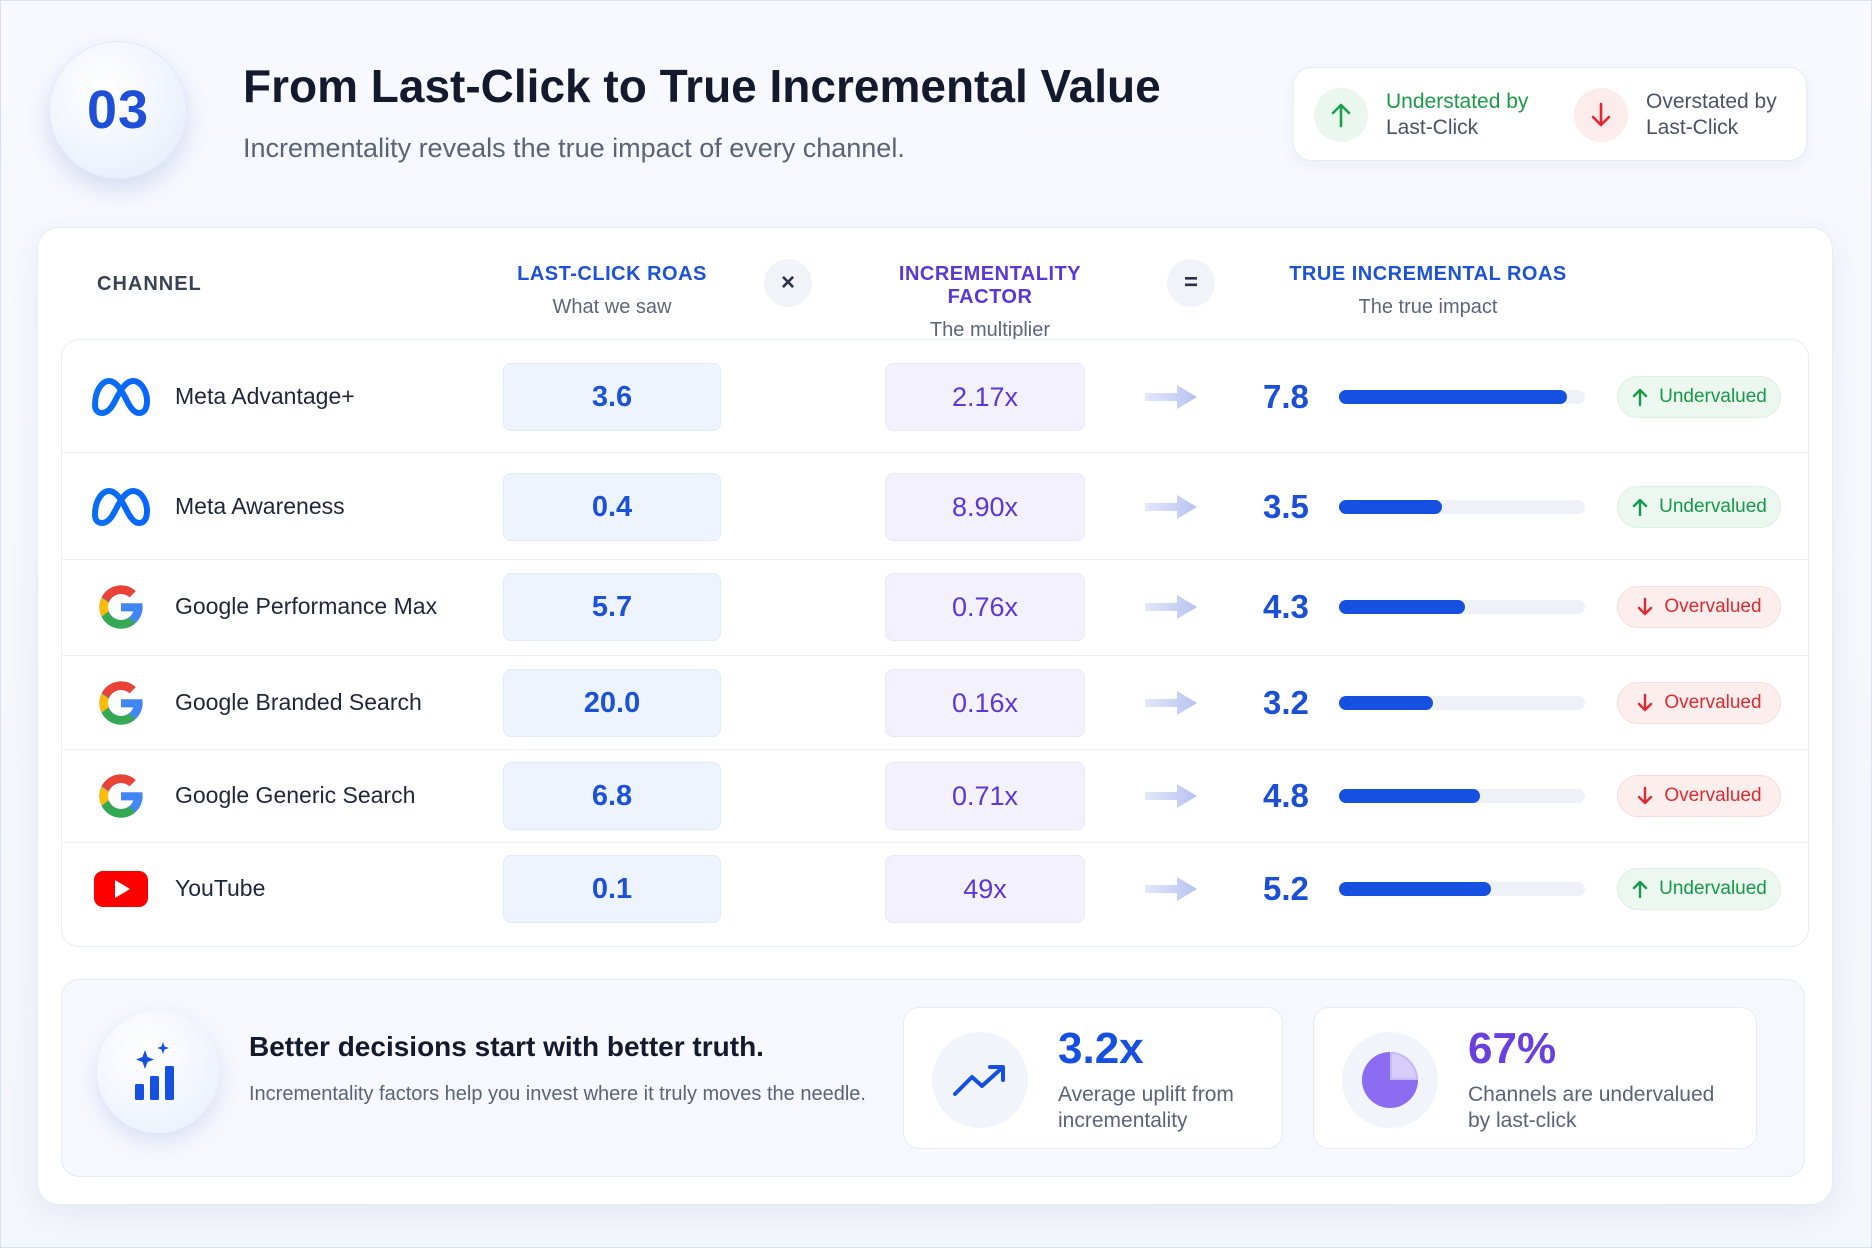 This screenshot has width=1872, height=1248. What do you see at coordinates (612, 507) in the screenshot?
I see `last-click-roas-value: 0.4` at bounding box center [612, 507].